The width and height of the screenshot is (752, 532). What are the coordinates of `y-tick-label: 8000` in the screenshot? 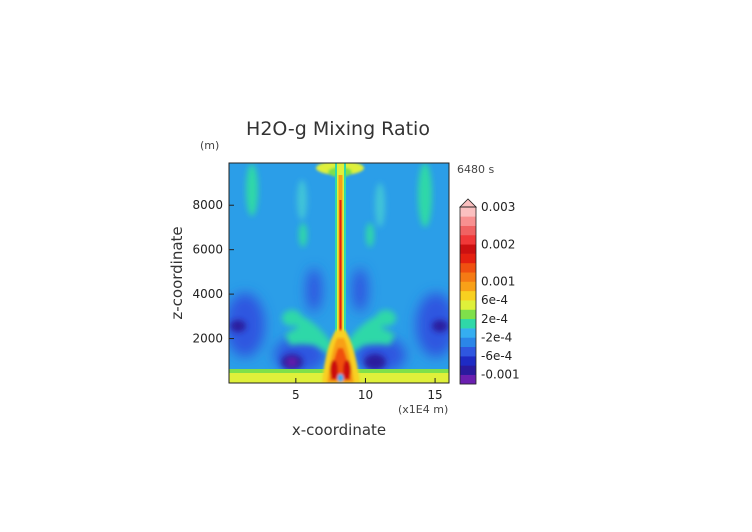 It's located at (207, 205).